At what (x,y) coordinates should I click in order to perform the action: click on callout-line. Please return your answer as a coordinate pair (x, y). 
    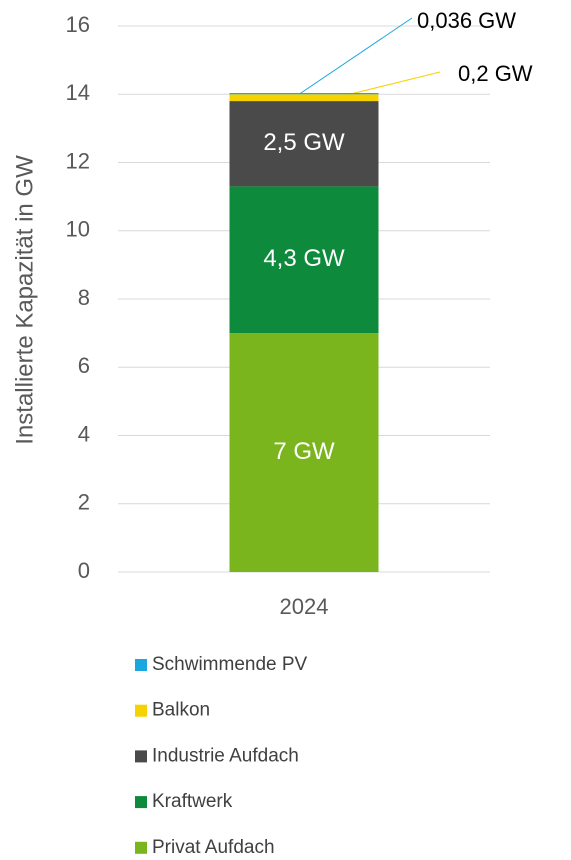
    Looking at the image, I should click on (356, 56).